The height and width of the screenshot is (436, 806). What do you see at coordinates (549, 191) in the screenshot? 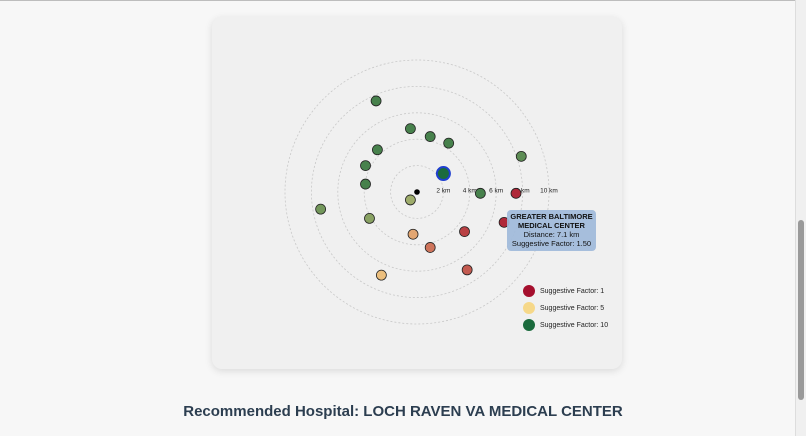
I see `ring-label: 10 km` at bounding box center [549, 191].